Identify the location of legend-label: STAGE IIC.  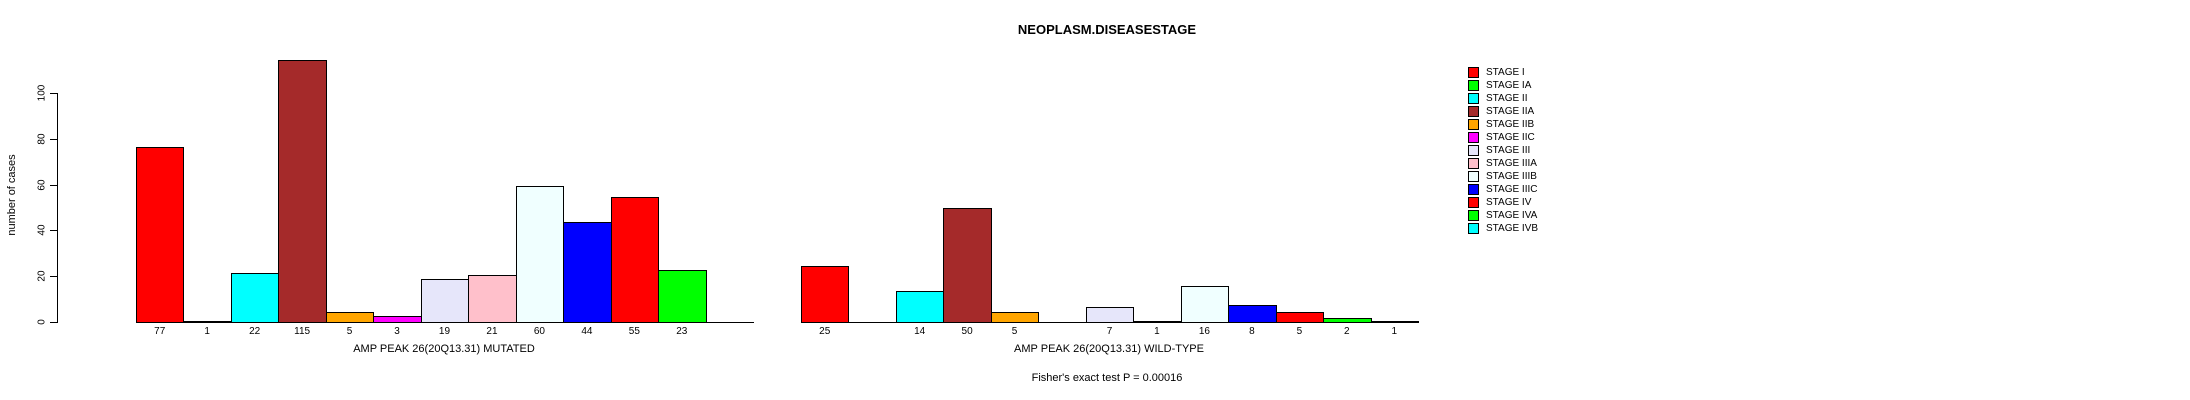
(1510, 137).